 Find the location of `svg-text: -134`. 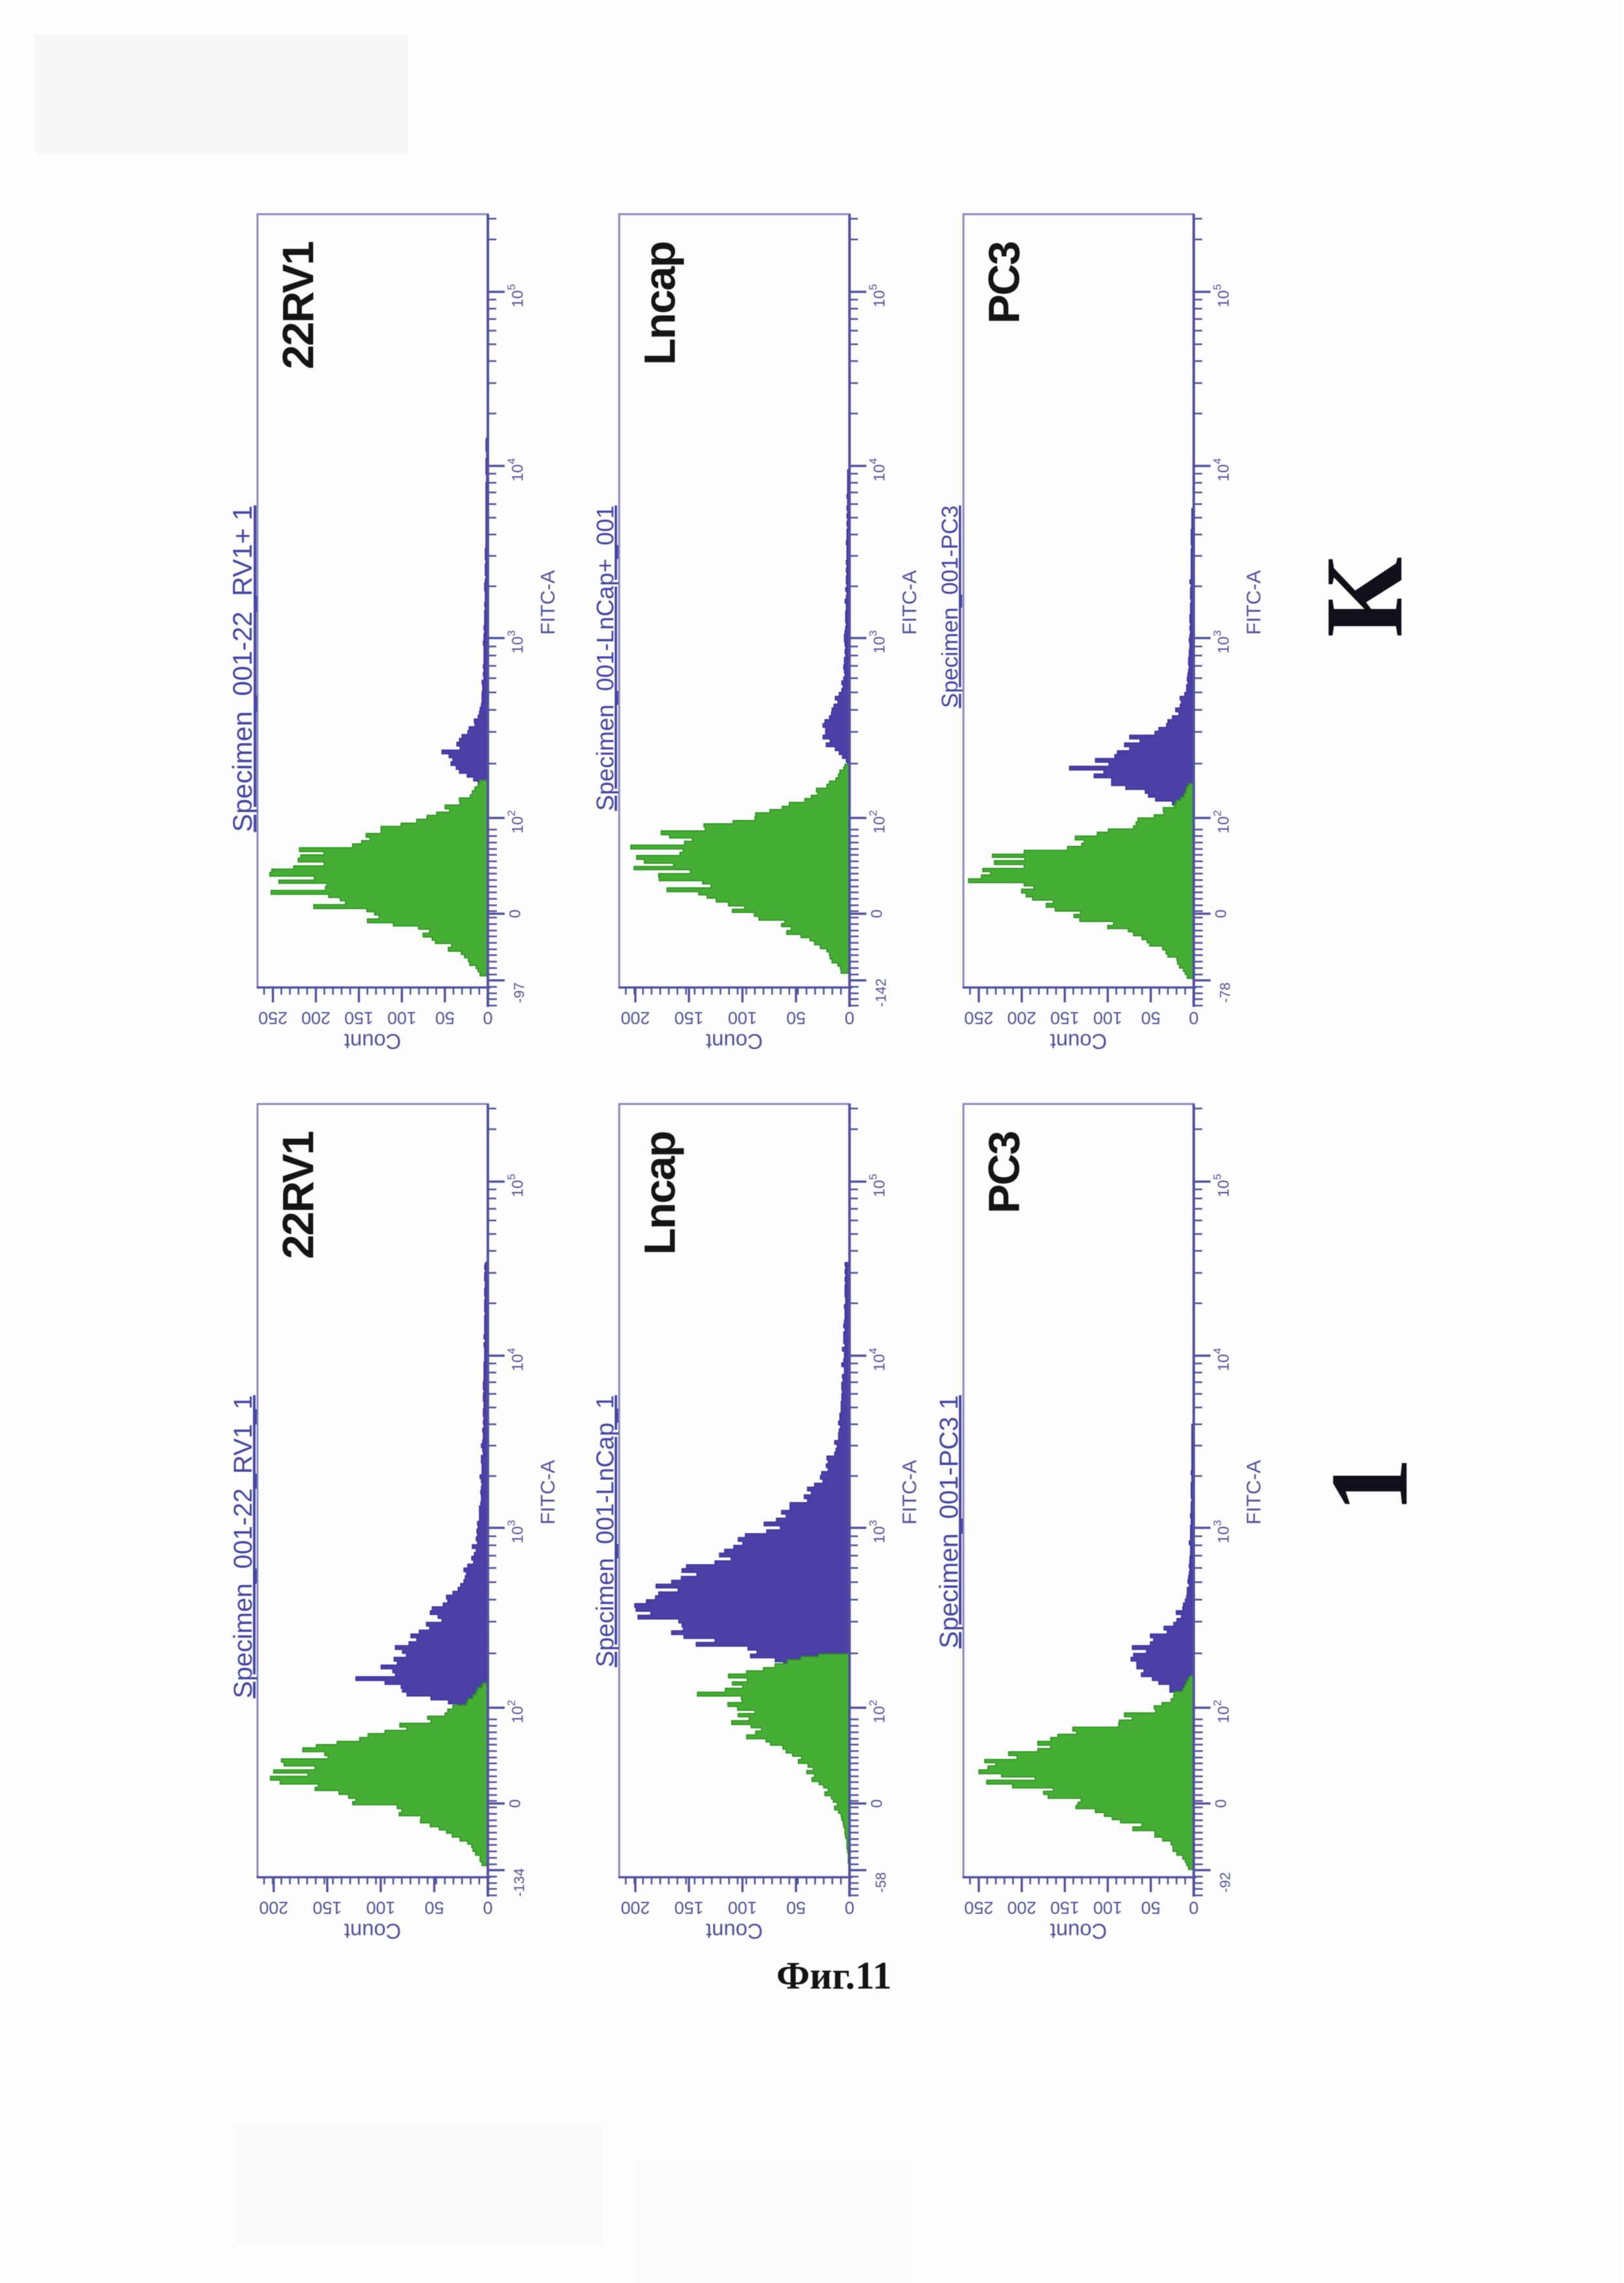

svg-text: -134 is located at coordinates (519, 1882).